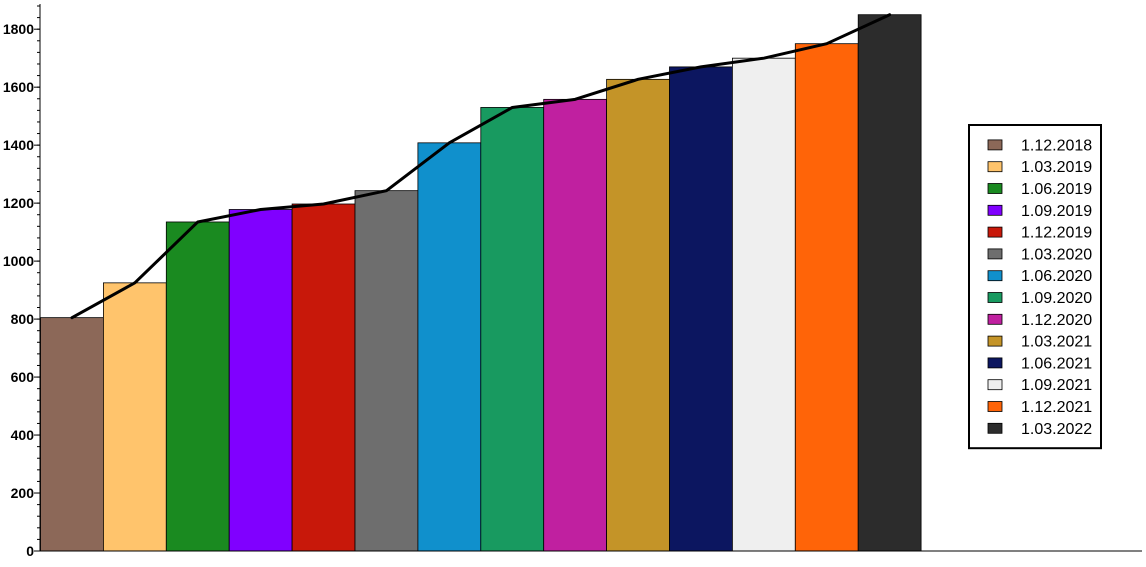  Describe the element at coordinates (638, 315) in the screenshot. I see `bar-1.03.2021` at that location.